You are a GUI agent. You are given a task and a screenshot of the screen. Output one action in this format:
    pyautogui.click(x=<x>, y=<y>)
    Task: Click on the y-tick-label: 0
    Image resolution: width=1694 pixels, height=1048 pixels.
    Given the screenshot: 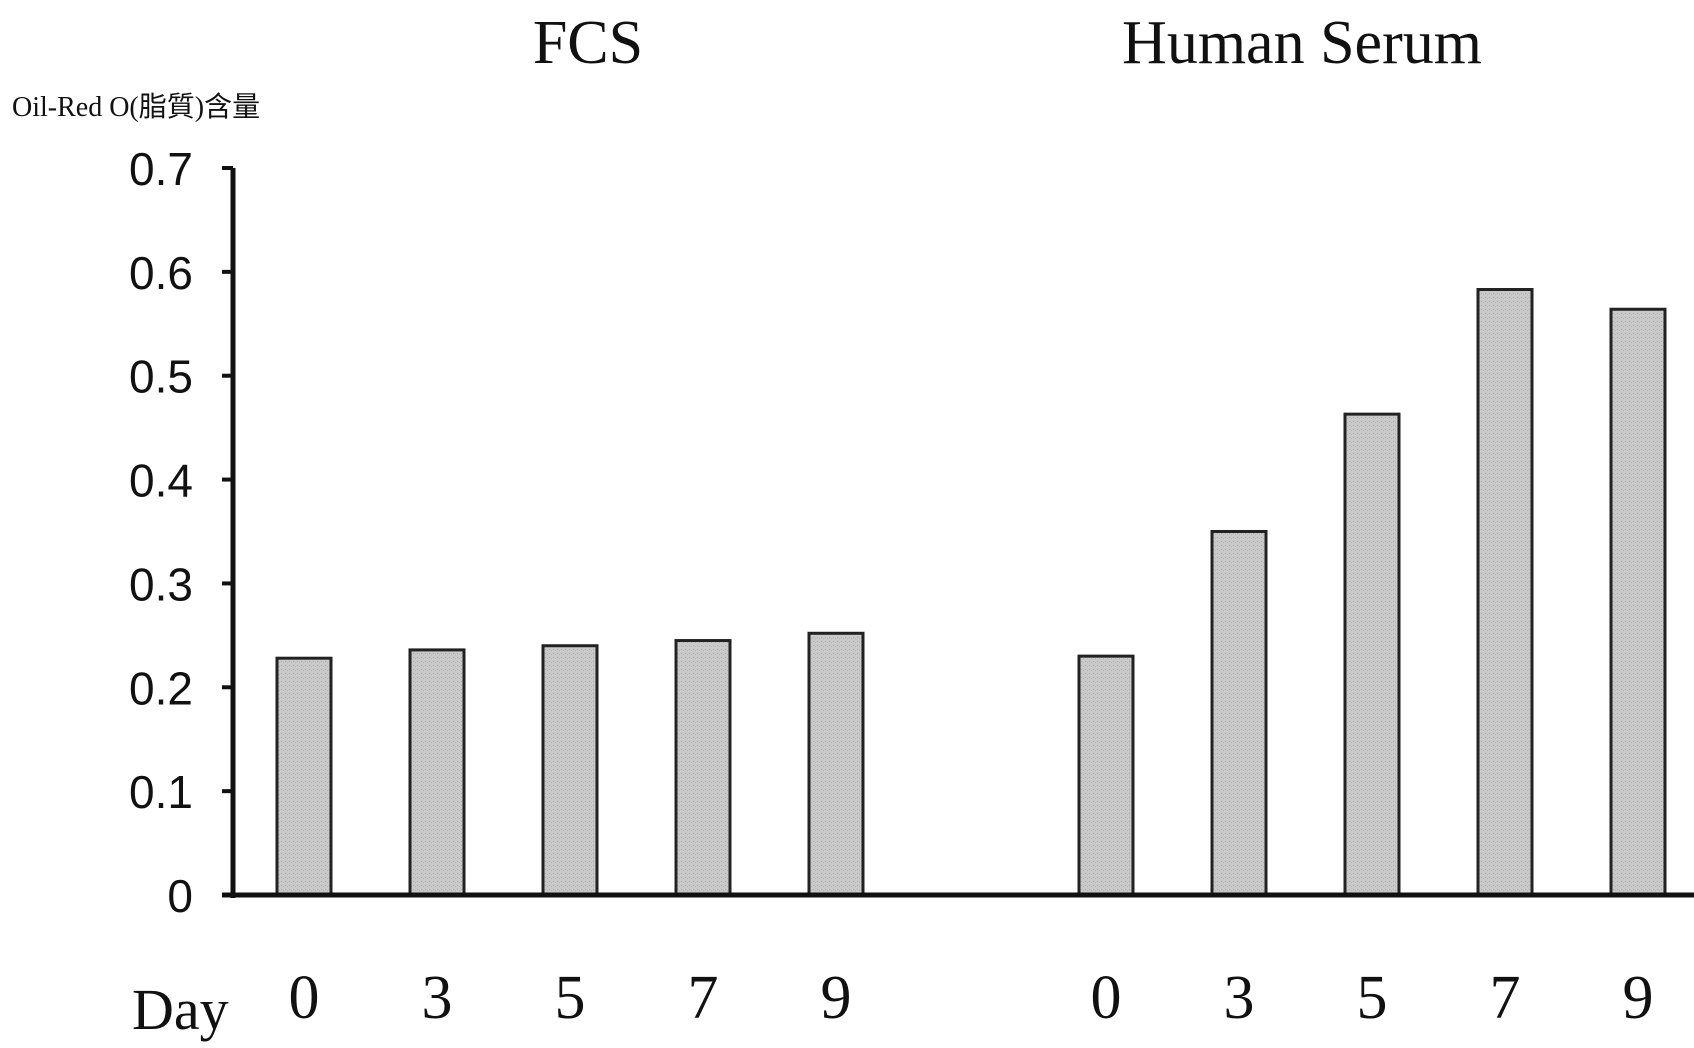 What is the action you would take?
    pyautogui.click(x=180, y=896)
    